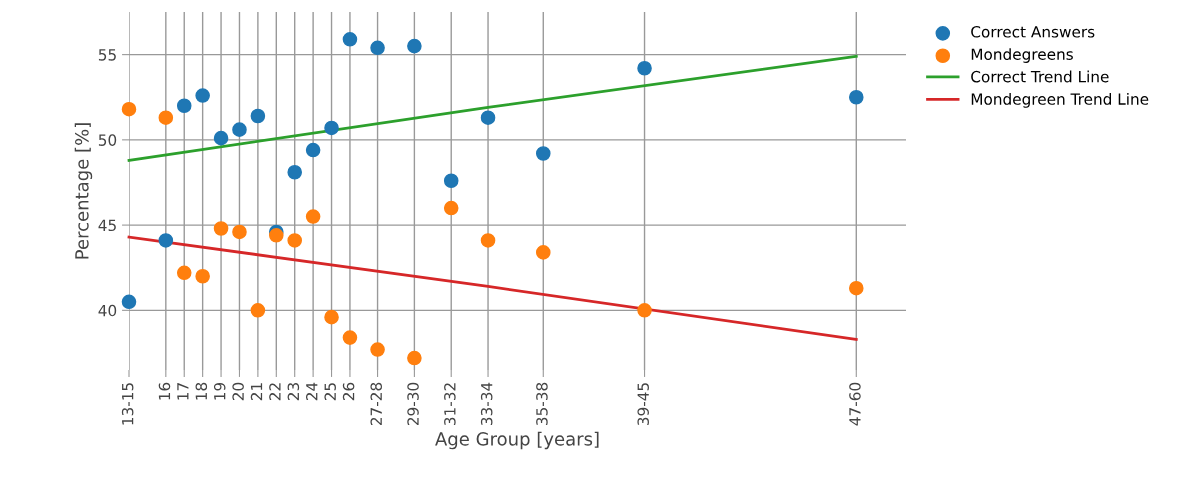 Image resolution: width=1192 pixels, height=477 pixels. Describe the element at coordinates (164, 391) in the screenshot. I see `x-tick-label: 16` at that location.